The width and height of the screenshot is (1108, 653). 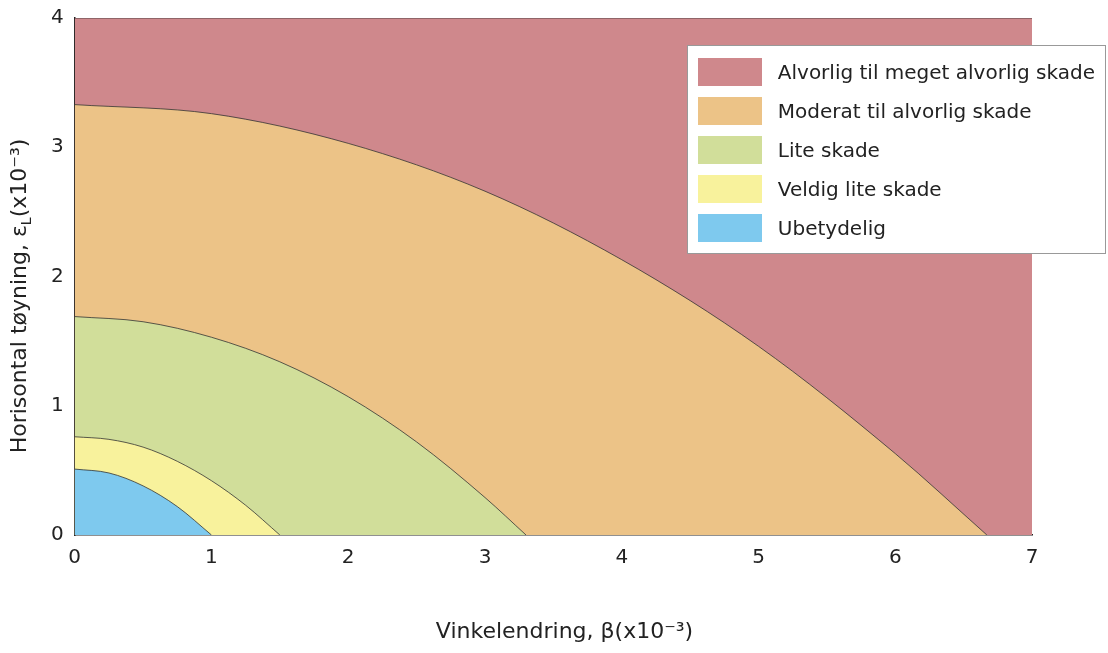 What do you see at coordinates (57, 16) in the screenshot?
I see `y-tick-label: 4` at bounding box center [57, 16].